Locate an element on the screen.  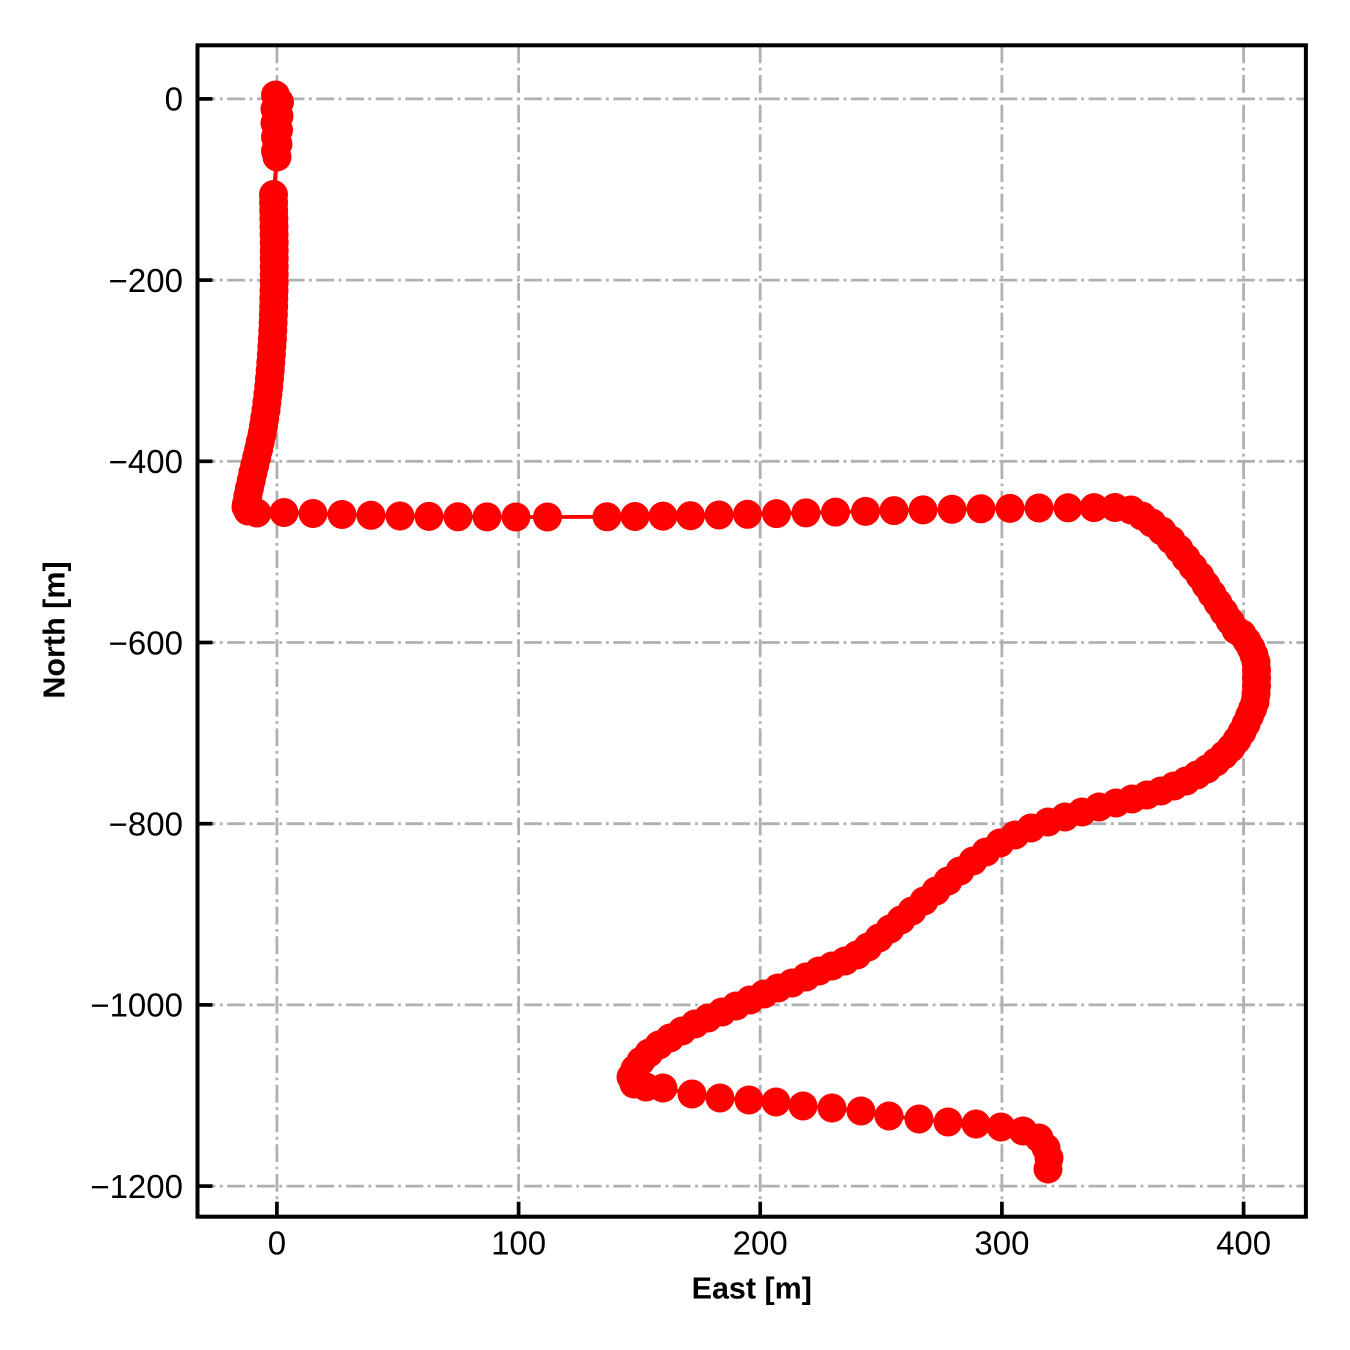
svg-text: 300 is located at coordinates (1001, 1243).